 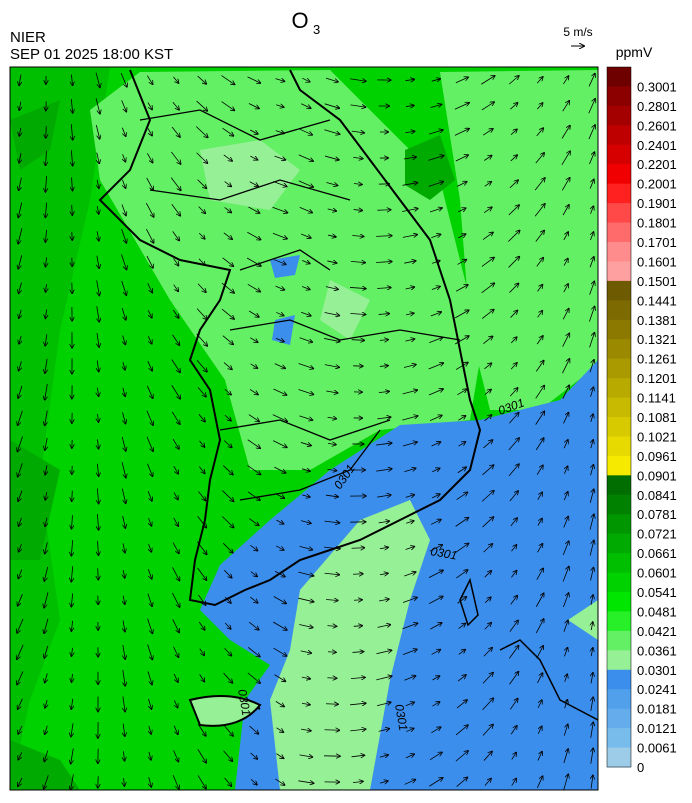 What do you see at coordinates (657, 456) in the screenshot?
I see `colorbar-label: 0.0961` at bounding box center [657, 456].